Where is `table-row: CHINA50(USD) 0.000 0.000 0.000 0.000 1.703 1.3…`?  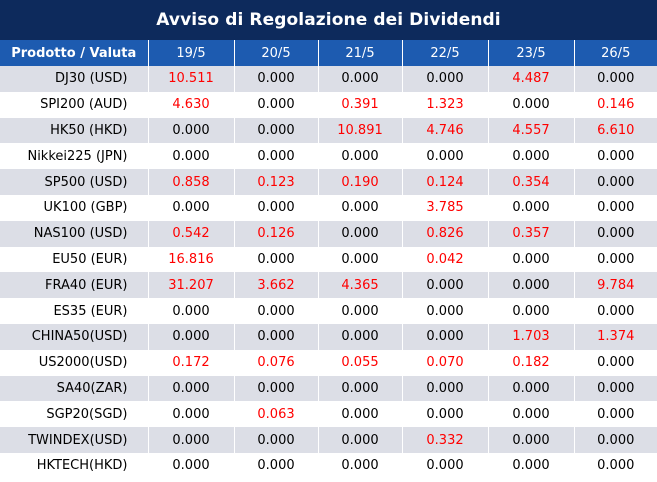 table-row: CHINA50(USD) 0.000 0.000 0.000 0.000 1.703 1.3… is located at coordinates (328, 336).